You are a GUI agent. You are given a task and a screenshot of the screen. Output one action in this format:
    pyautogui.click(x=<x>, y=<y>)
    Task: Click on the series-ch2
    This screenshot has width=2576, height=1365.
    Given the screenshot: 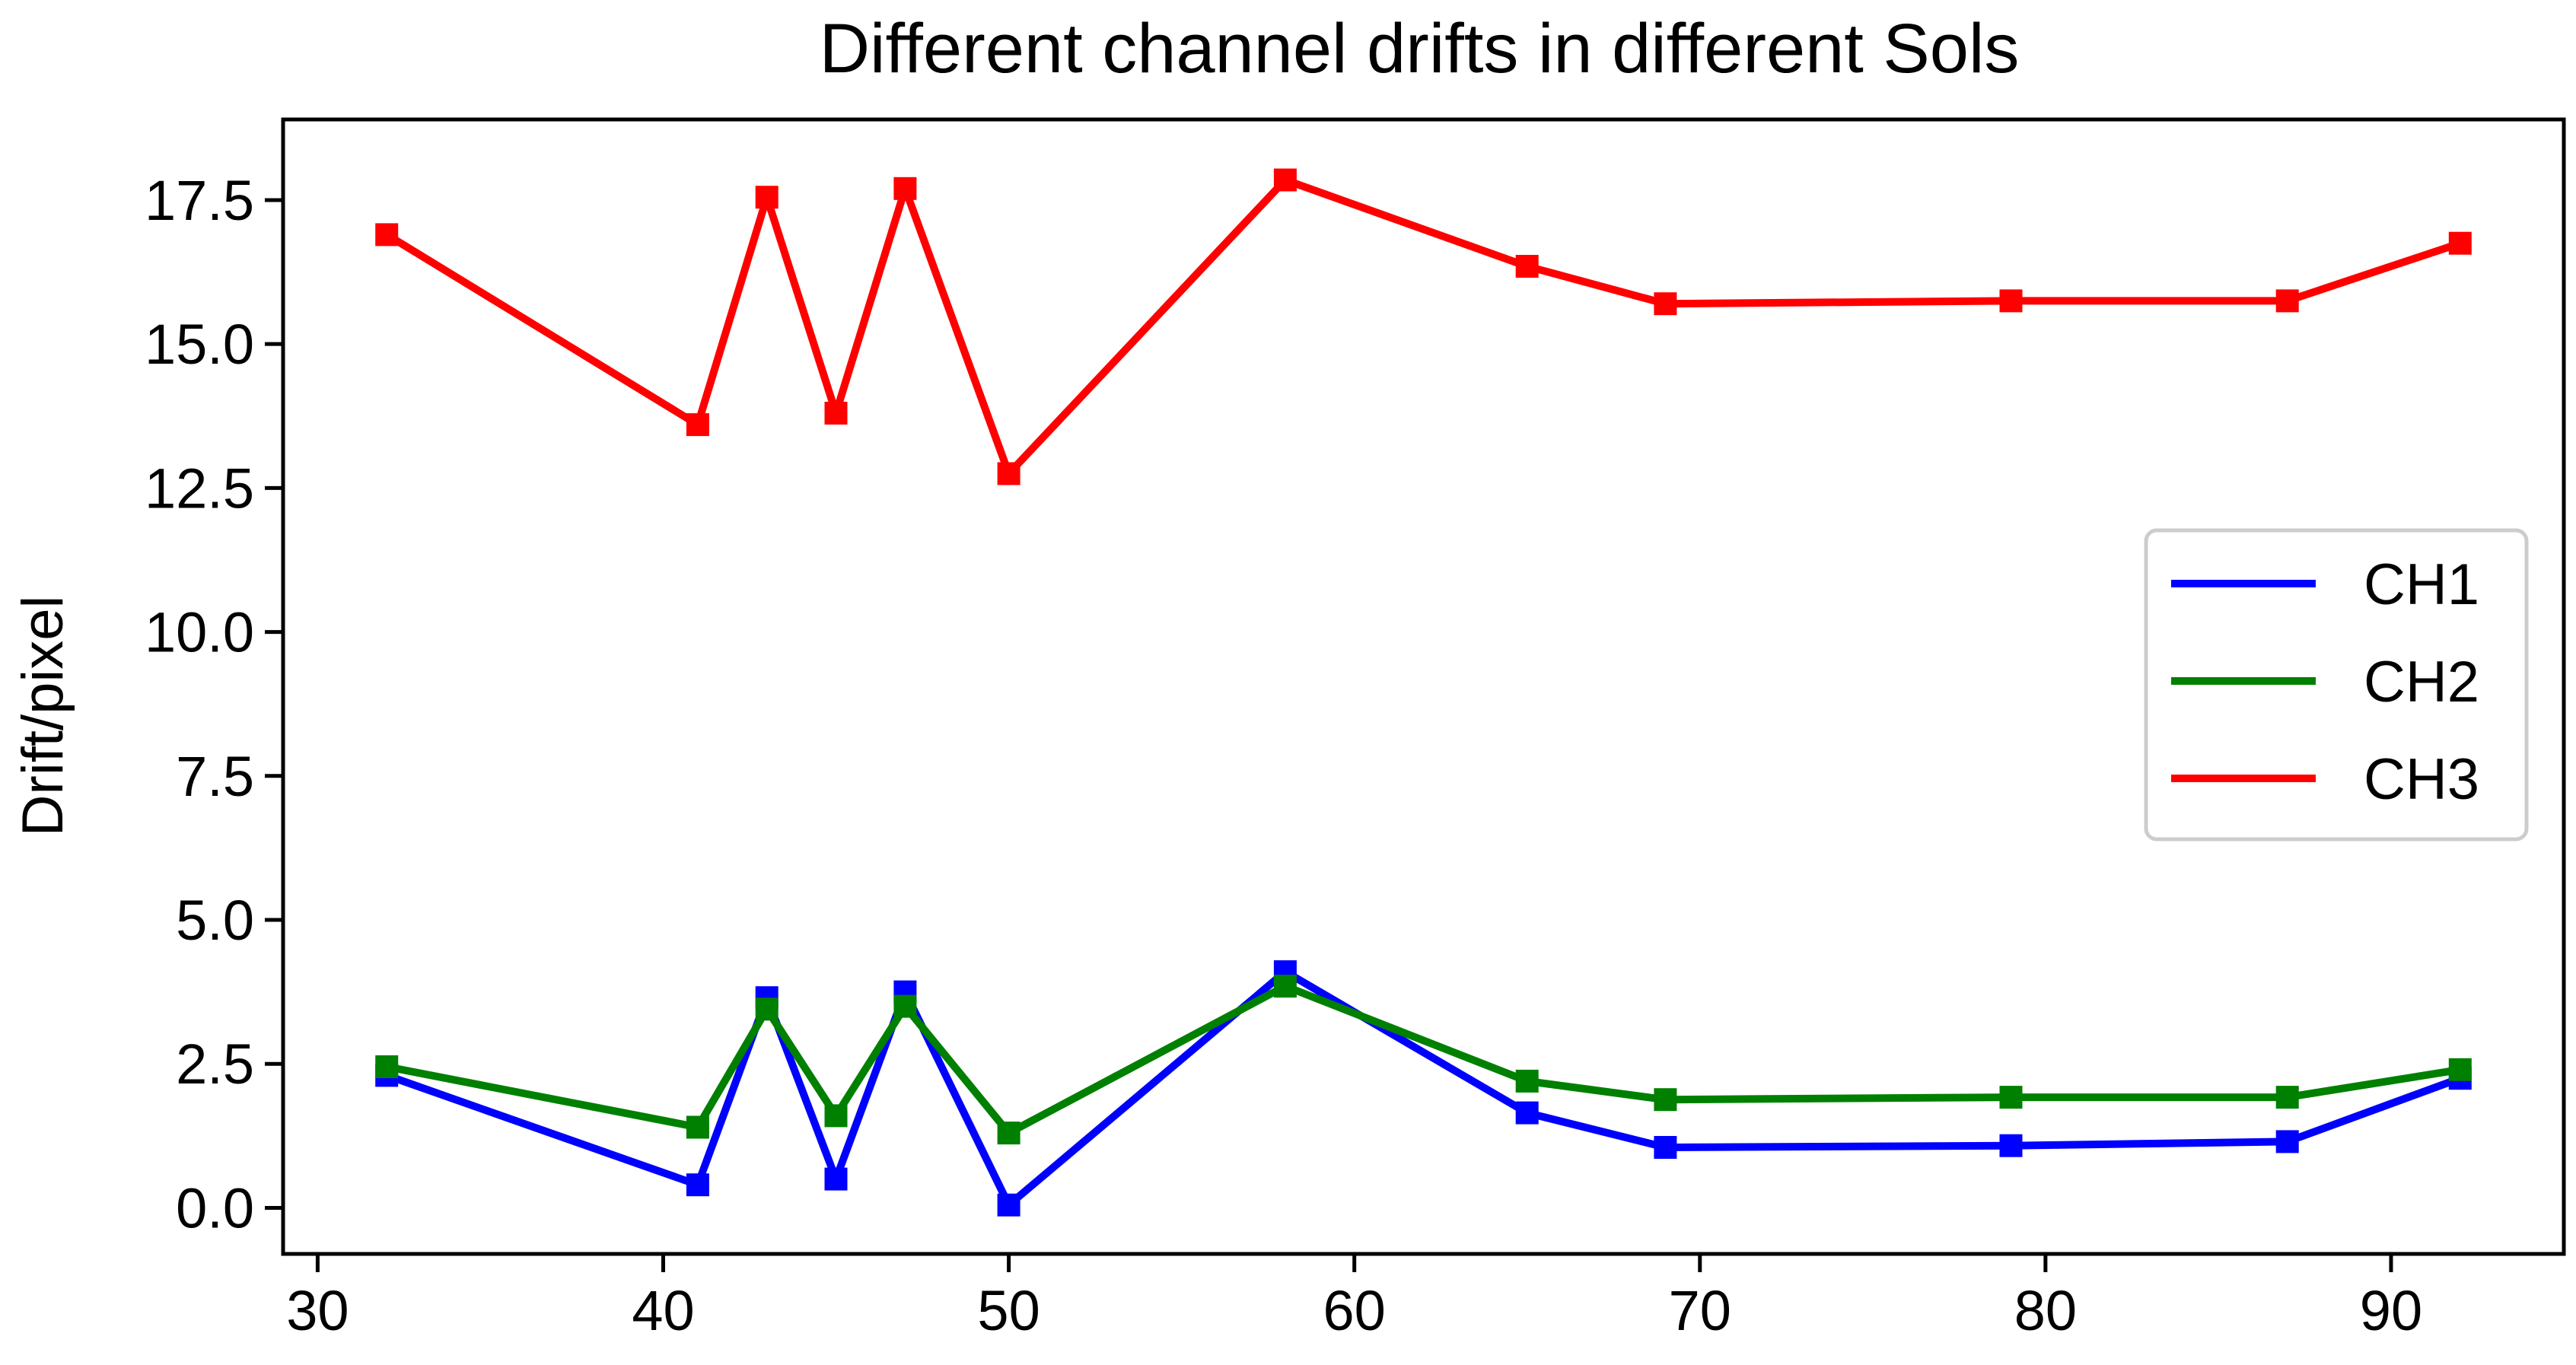 What is the action you would take?
    pyautogui.click(x=1423, y=1060)
    